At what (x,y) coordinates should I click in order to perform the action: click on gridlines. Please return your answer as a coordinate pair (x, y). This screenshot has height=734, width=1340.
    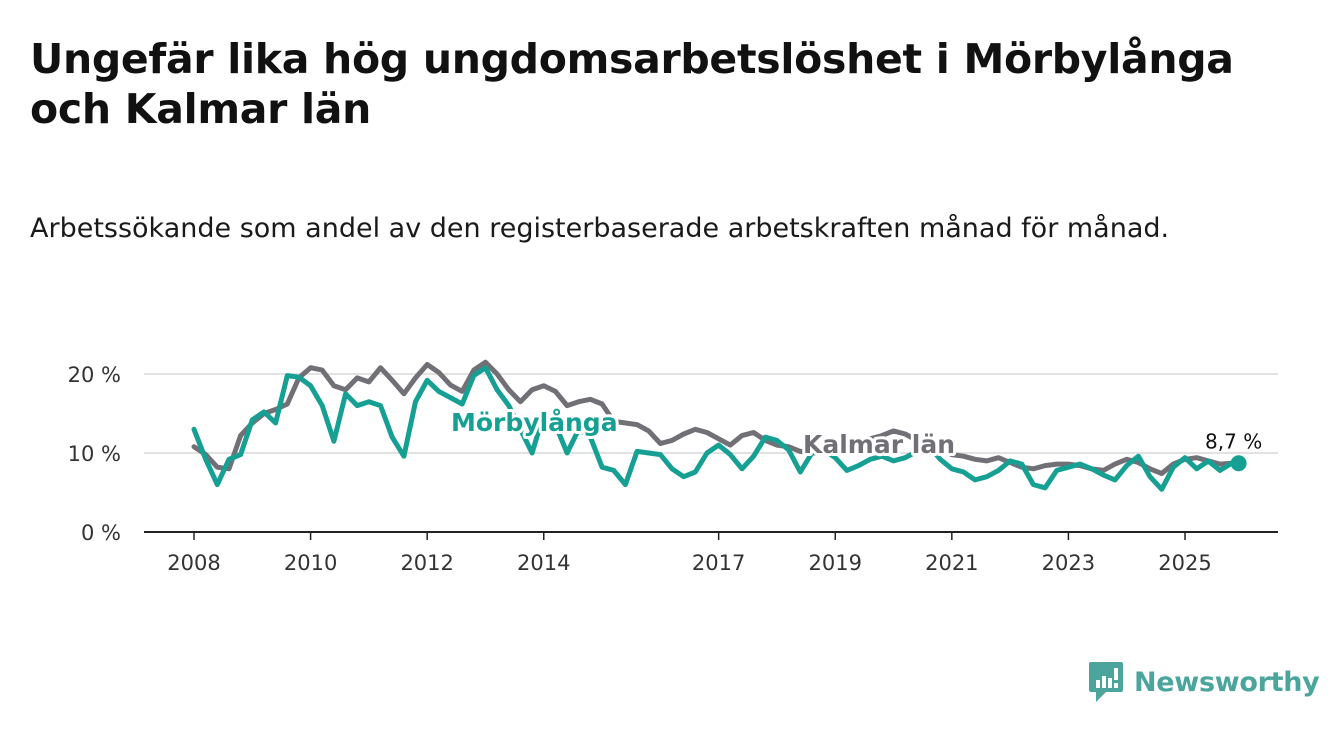
    Looking at the image, I should click on (711, 413).